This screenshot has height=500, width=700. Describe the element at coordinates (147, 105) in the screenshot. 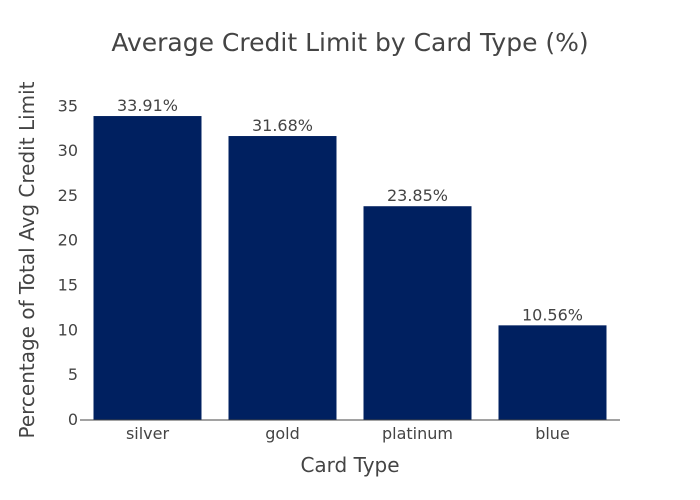

I see `data-label-silver: 33.91%` at that location.